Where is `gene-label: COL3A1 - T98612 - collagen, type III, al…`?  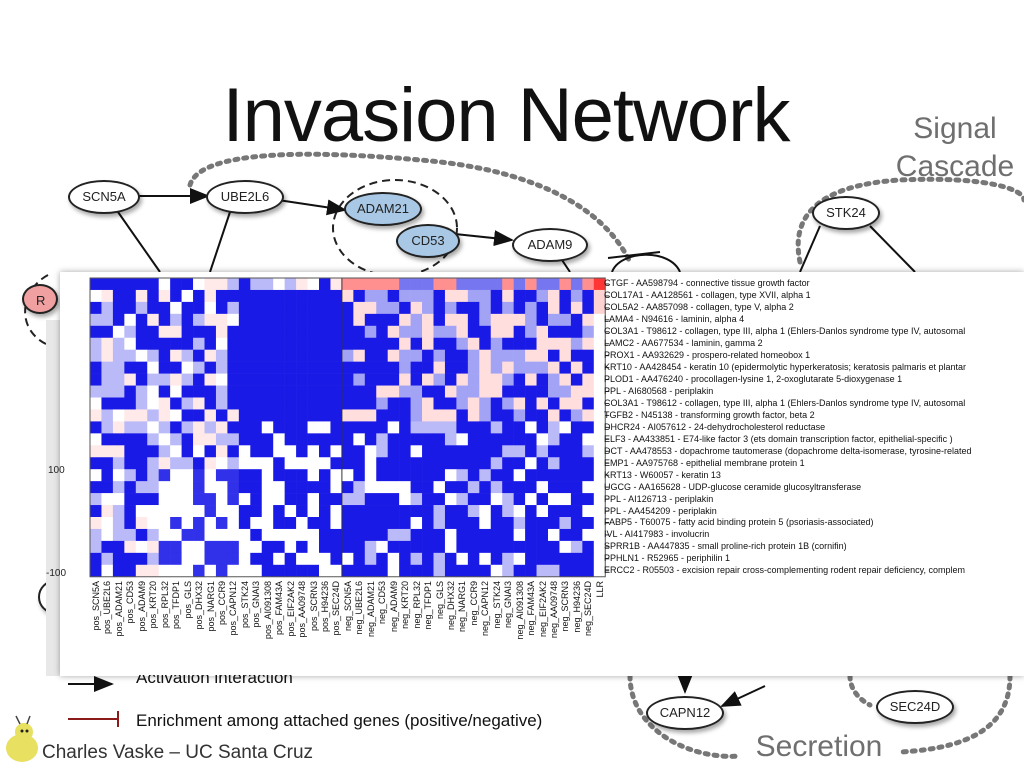 gene-label: COL3A1 - T98612 - collagen, type III, al… is located at coordinates (785, 331).